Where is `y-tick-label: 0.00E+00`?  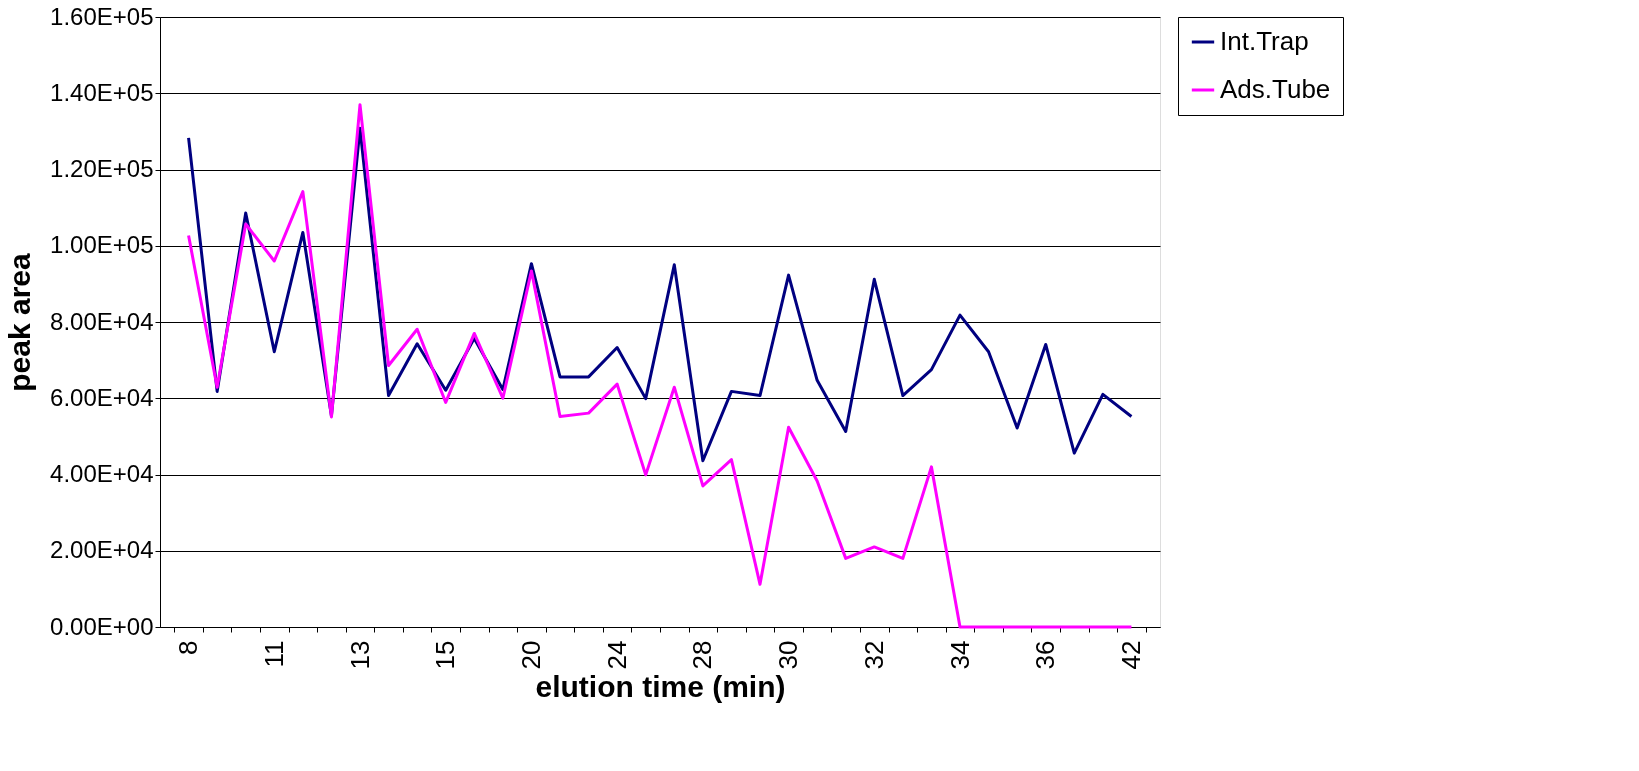
y-tick-label: 0.00E+00 is located at coordinates (102, 626).